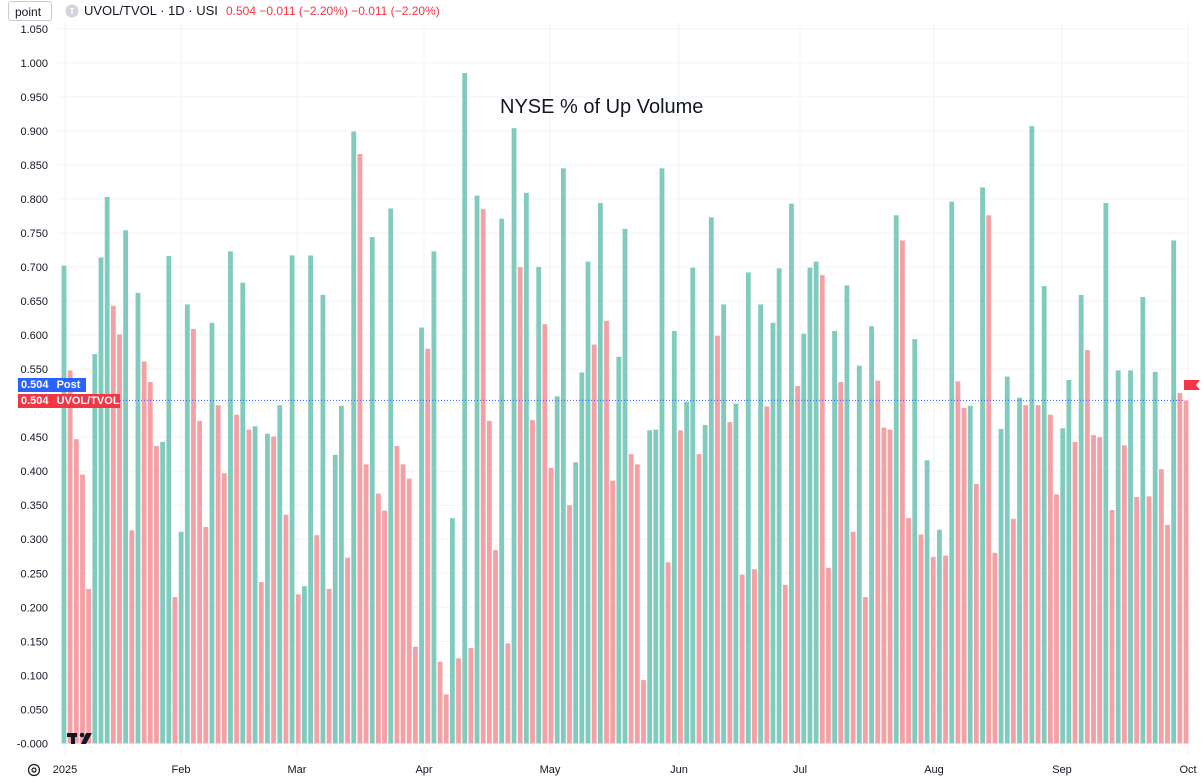  I want to click on interval-select: point, so click(30, 11).